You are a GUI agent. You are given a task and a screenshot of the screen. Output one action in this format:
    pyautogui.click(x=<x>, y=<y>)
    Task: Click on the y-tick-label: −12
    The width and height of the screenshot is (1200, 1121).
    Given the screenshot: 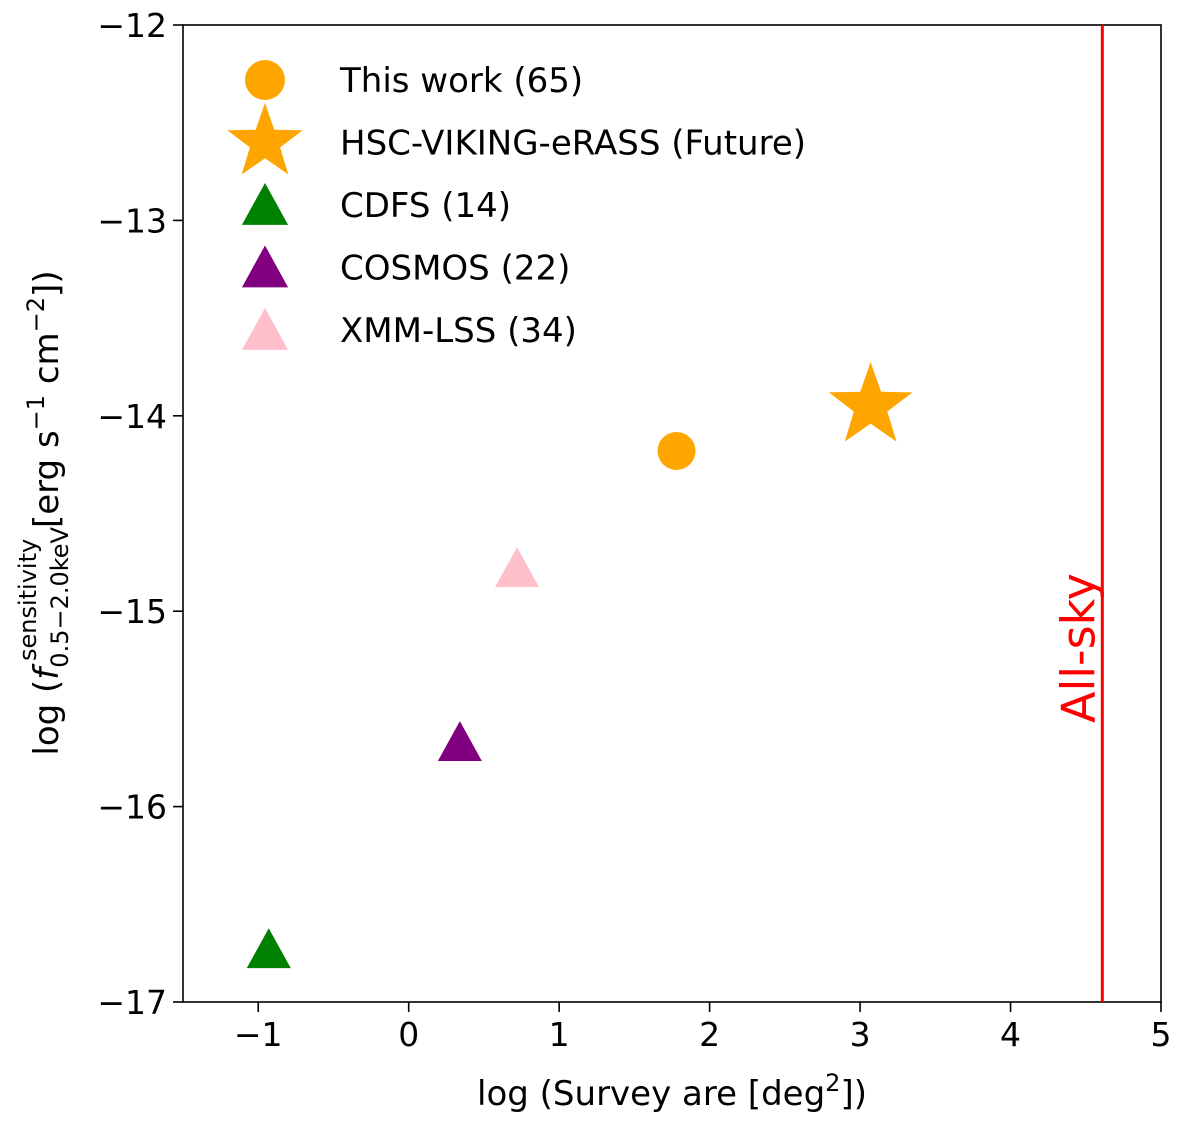 What is the action you would take?
    pyautogui.click(x=132, y=25)
    